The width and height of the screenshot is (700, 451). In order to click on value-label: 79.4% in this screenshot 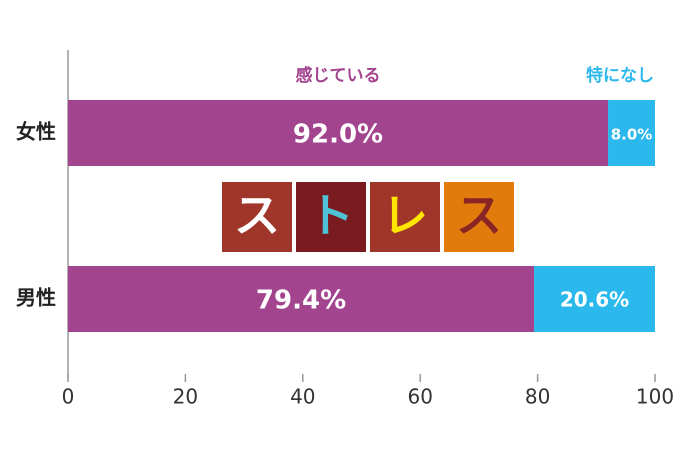, I will do `click(301, 301)`.